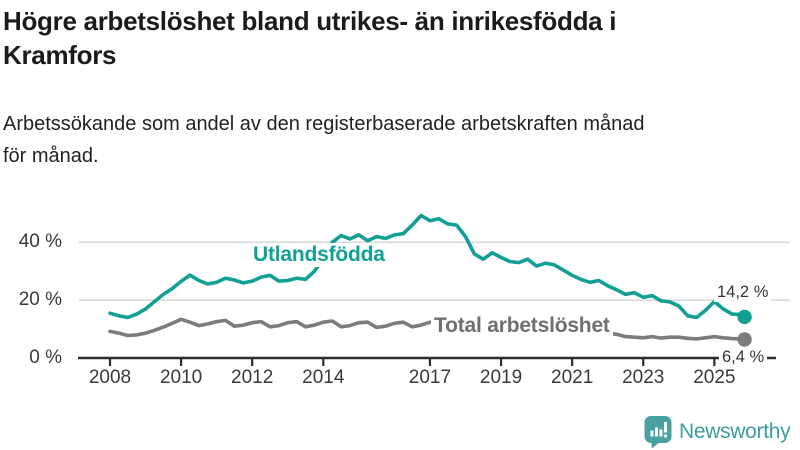  What do you see at coordinates (40, 242) in the screenshot?
I see `y-tick-label-40: 40 %` at bounding box center [40, 242].